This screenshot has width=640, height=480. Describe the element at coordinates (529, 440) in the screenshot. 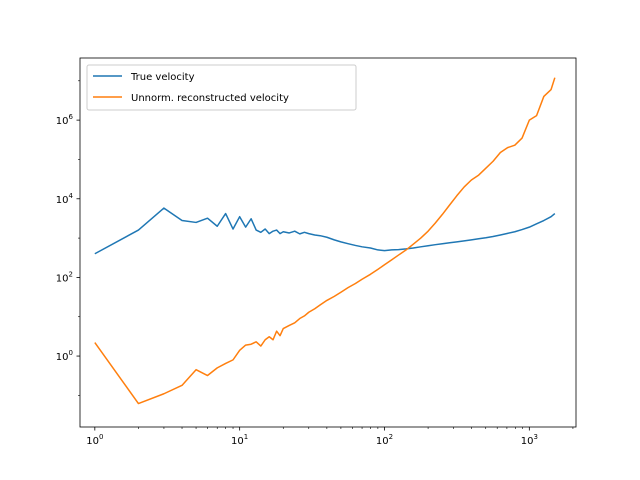

I see `x-tick-label-3: 10³` at that location.